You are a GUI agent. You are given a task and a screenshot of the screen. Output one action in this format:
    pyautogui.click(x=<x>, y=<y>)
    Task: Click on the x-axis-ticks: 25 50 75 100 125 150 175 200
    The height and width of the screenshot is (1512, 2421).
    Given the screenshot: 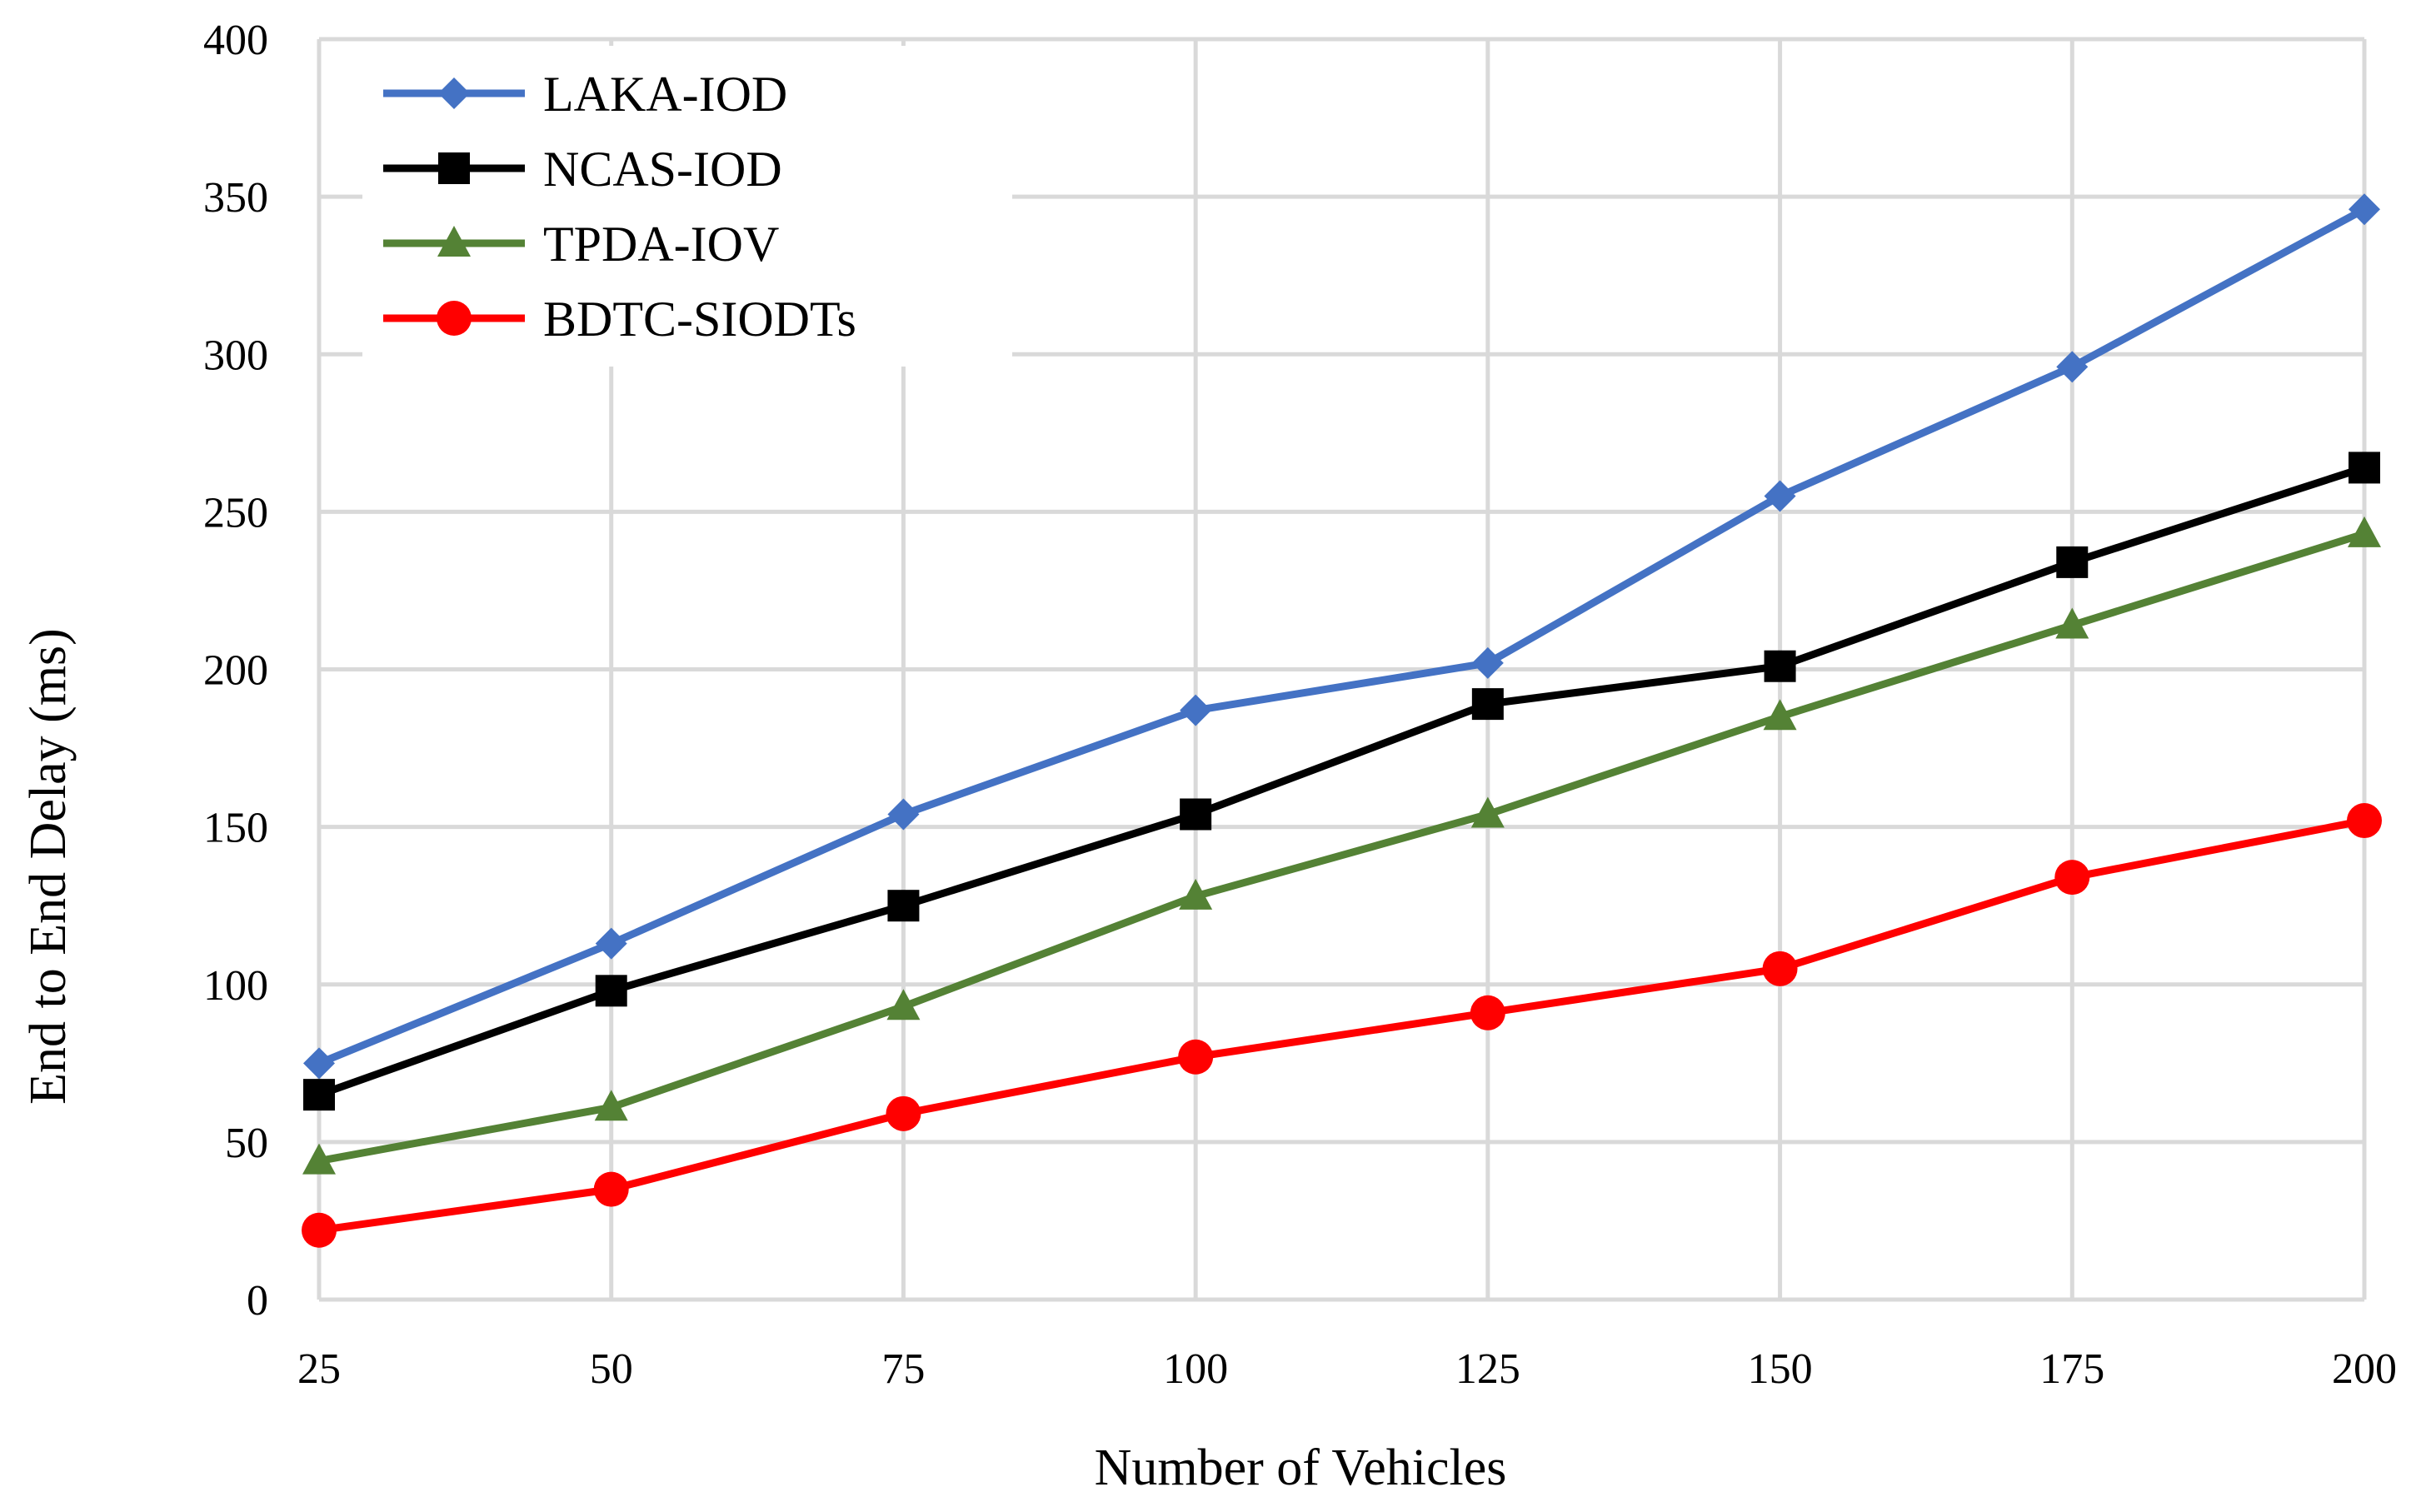 What is the action you would take?
    pyautogui.click(x=1347, y=1369)
    